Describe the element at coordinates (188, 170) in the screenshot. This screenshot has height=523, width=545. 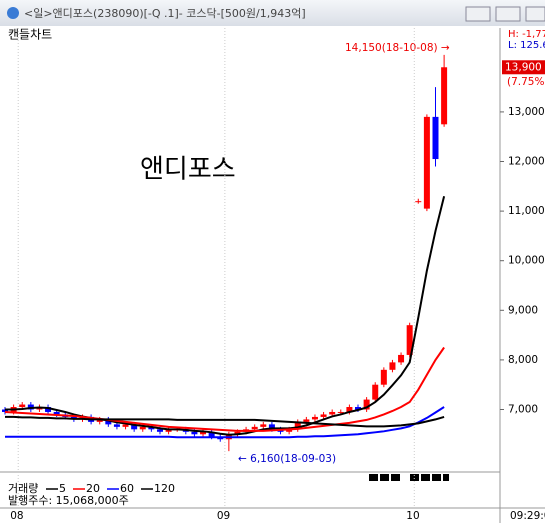
I see `stock-name: 앤디포스` at that location.